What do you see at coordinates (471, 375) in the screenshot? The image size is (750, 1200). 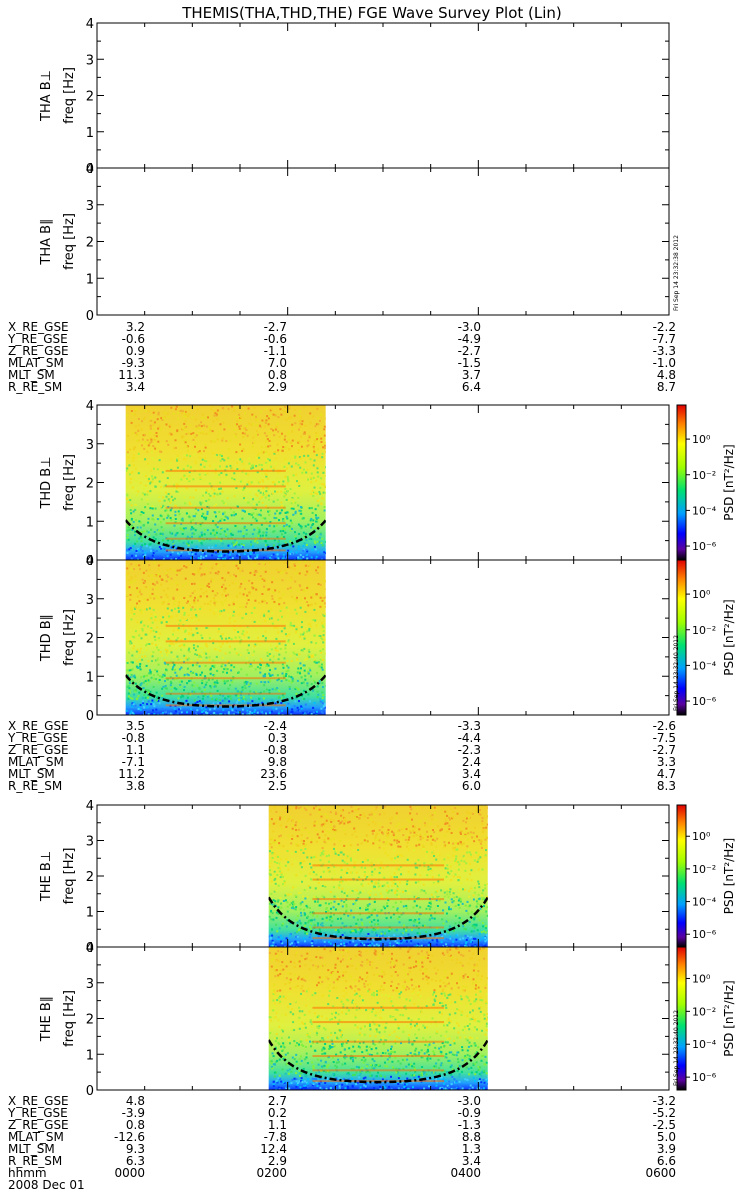 I see `ephemeris-value: 3.7` at bounding box center [471, 375].